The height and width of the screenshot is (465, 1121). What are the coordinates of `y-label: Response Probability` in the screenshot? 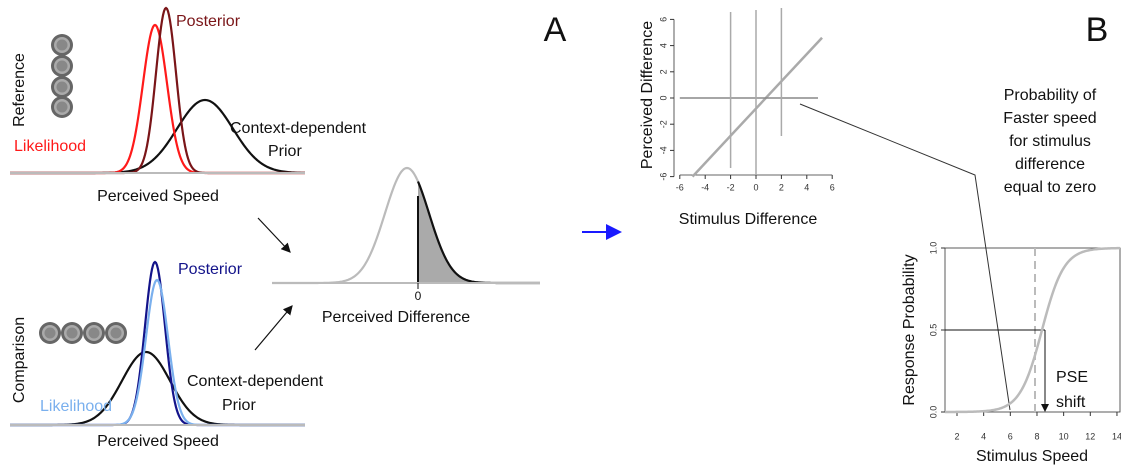 It's located at (909, 329).